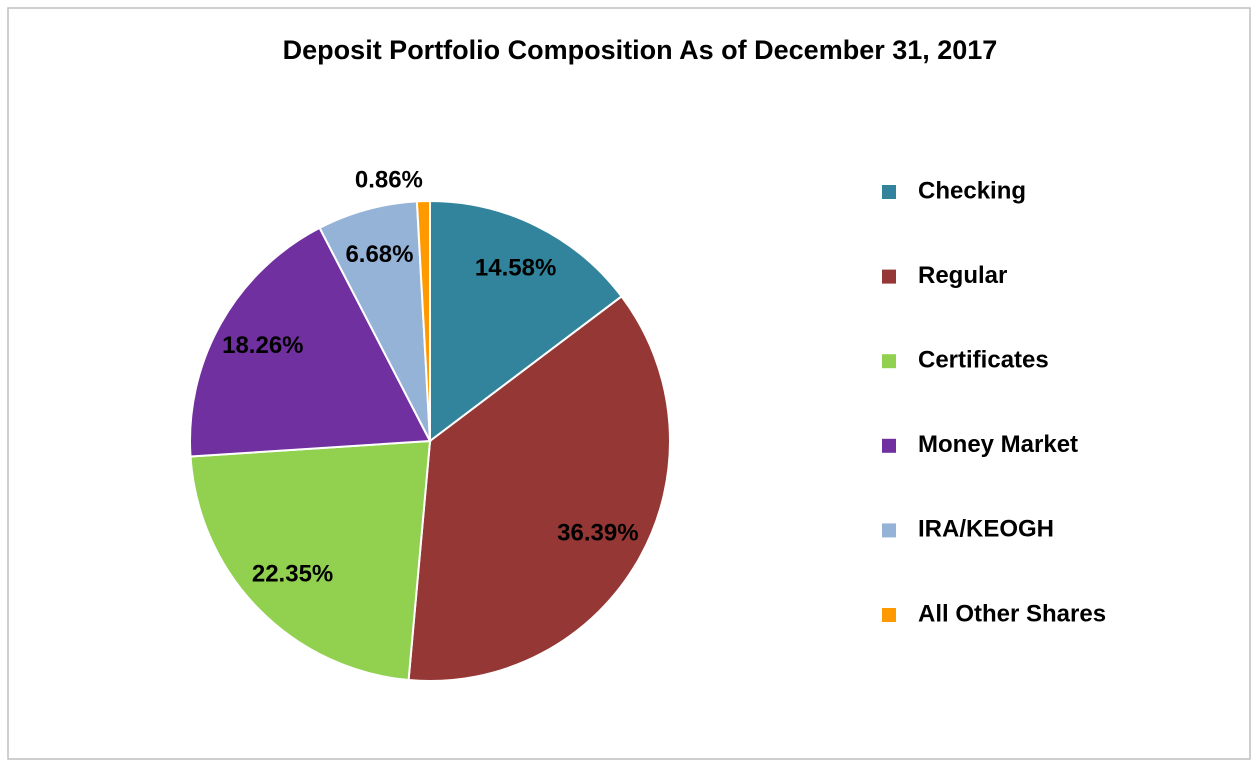 Image resolution: width=1258 pixels, height=767 pixels. Describe the element at coordinates (389, 179) in the screenshot. I see `data-label: 0.86%` at that location.